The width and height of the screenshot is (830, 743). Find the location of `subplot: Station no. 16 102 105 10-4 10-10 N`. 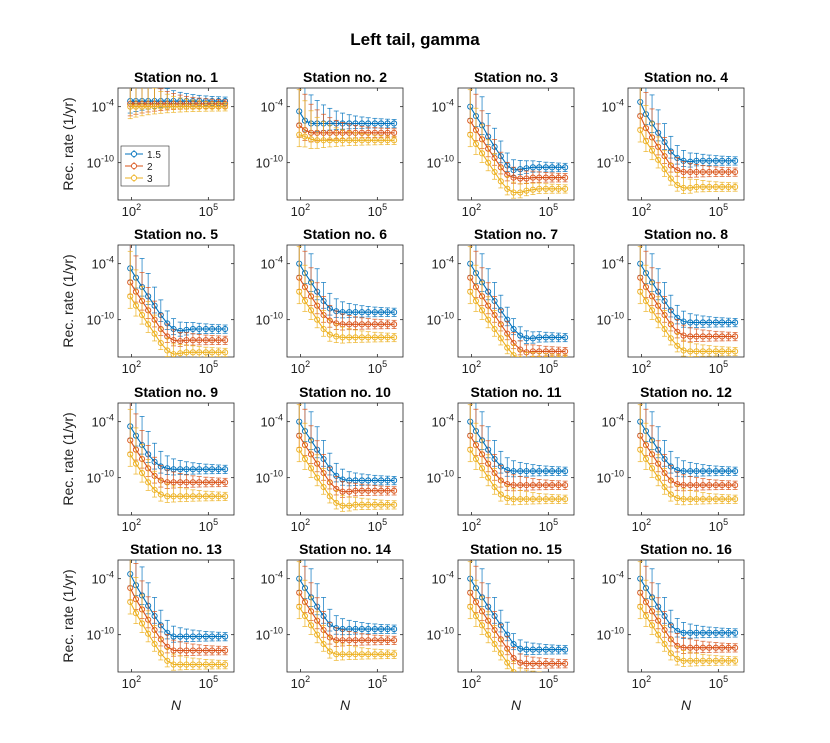

subplot: Station no. 16 102 105 10-4 10-10 N is located at coordinates (671, 627).